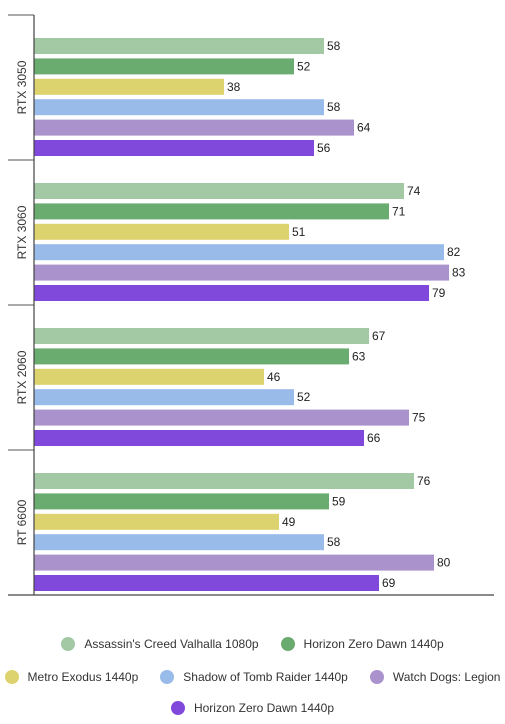 The image size is (505, 724). I want to click on data-label: 51, so click(299, 232).